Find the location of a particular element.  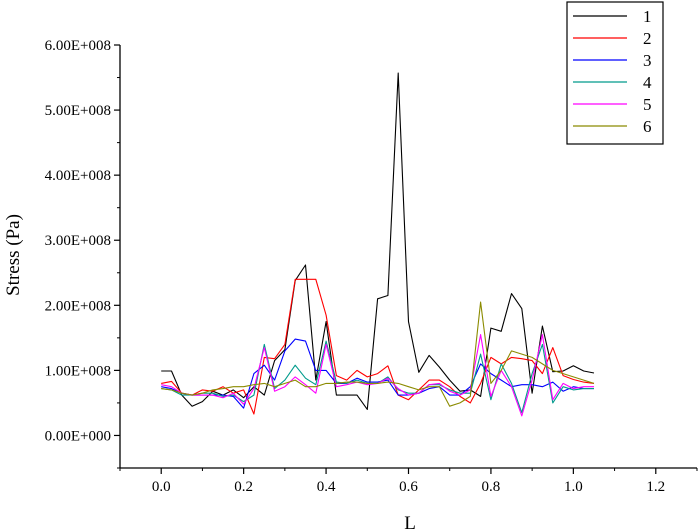

x-tick-label: 0.6 is located at coordinates (408, 487).